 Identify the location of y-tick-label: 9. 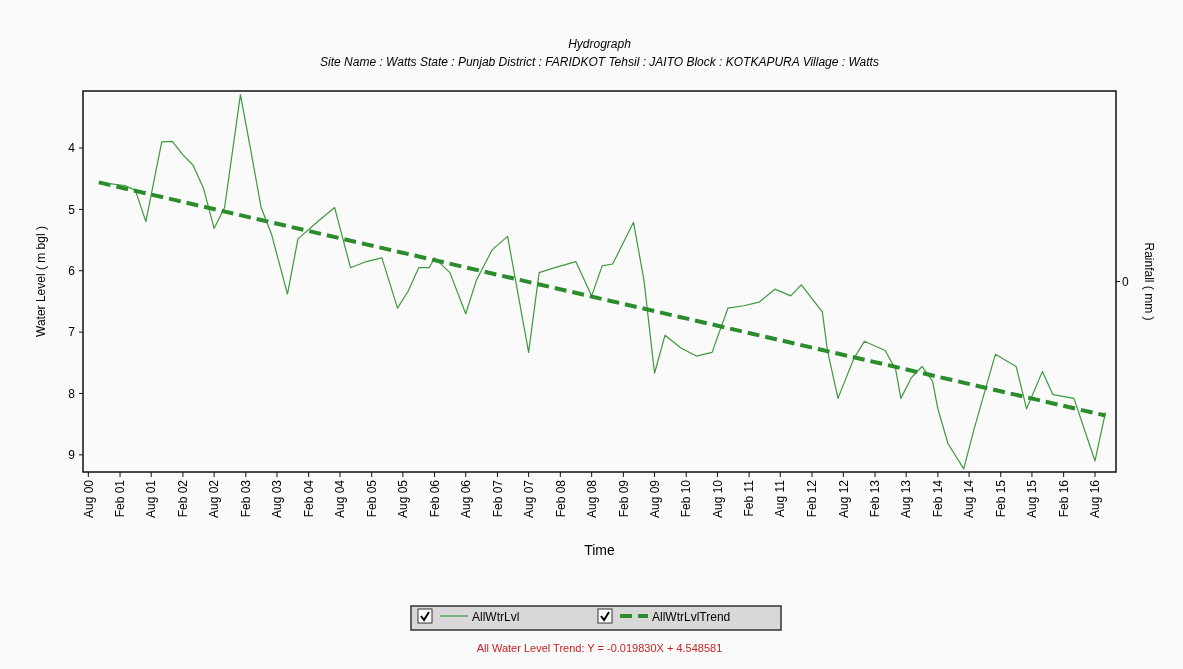
(72, 455).